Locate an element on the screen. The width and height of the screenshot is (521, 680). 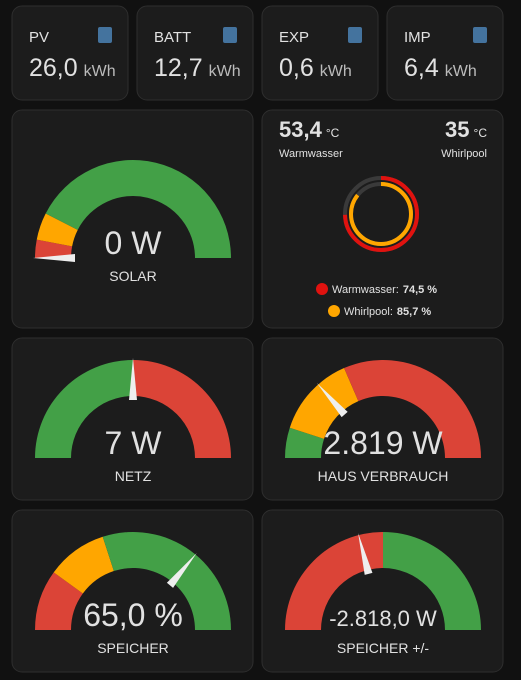
legend-name: Warmwasser: is located at coordinates (365, 290).